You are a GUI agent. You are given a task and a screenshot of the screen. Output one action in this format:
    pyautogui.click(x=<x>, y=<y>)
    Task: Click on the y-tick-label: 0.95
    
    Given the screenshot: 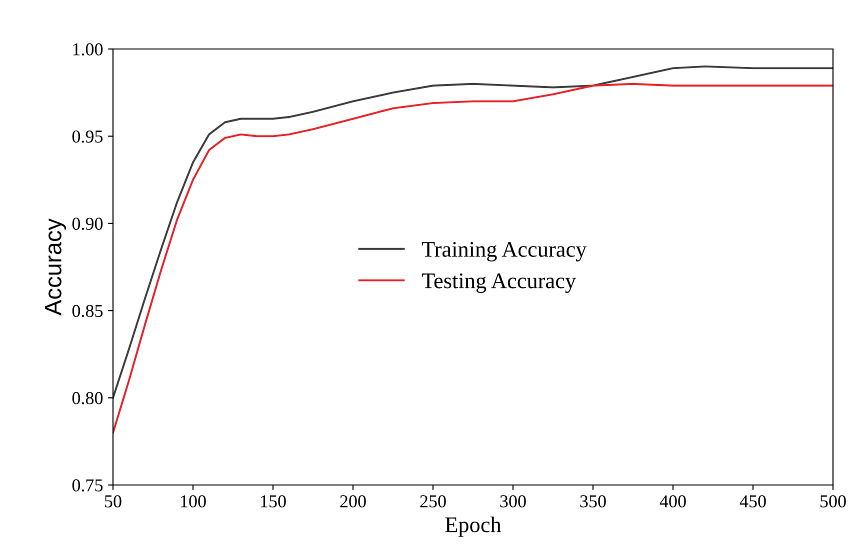 What is the action you would take?
    pyautogui.click(x=87, y=136)
    